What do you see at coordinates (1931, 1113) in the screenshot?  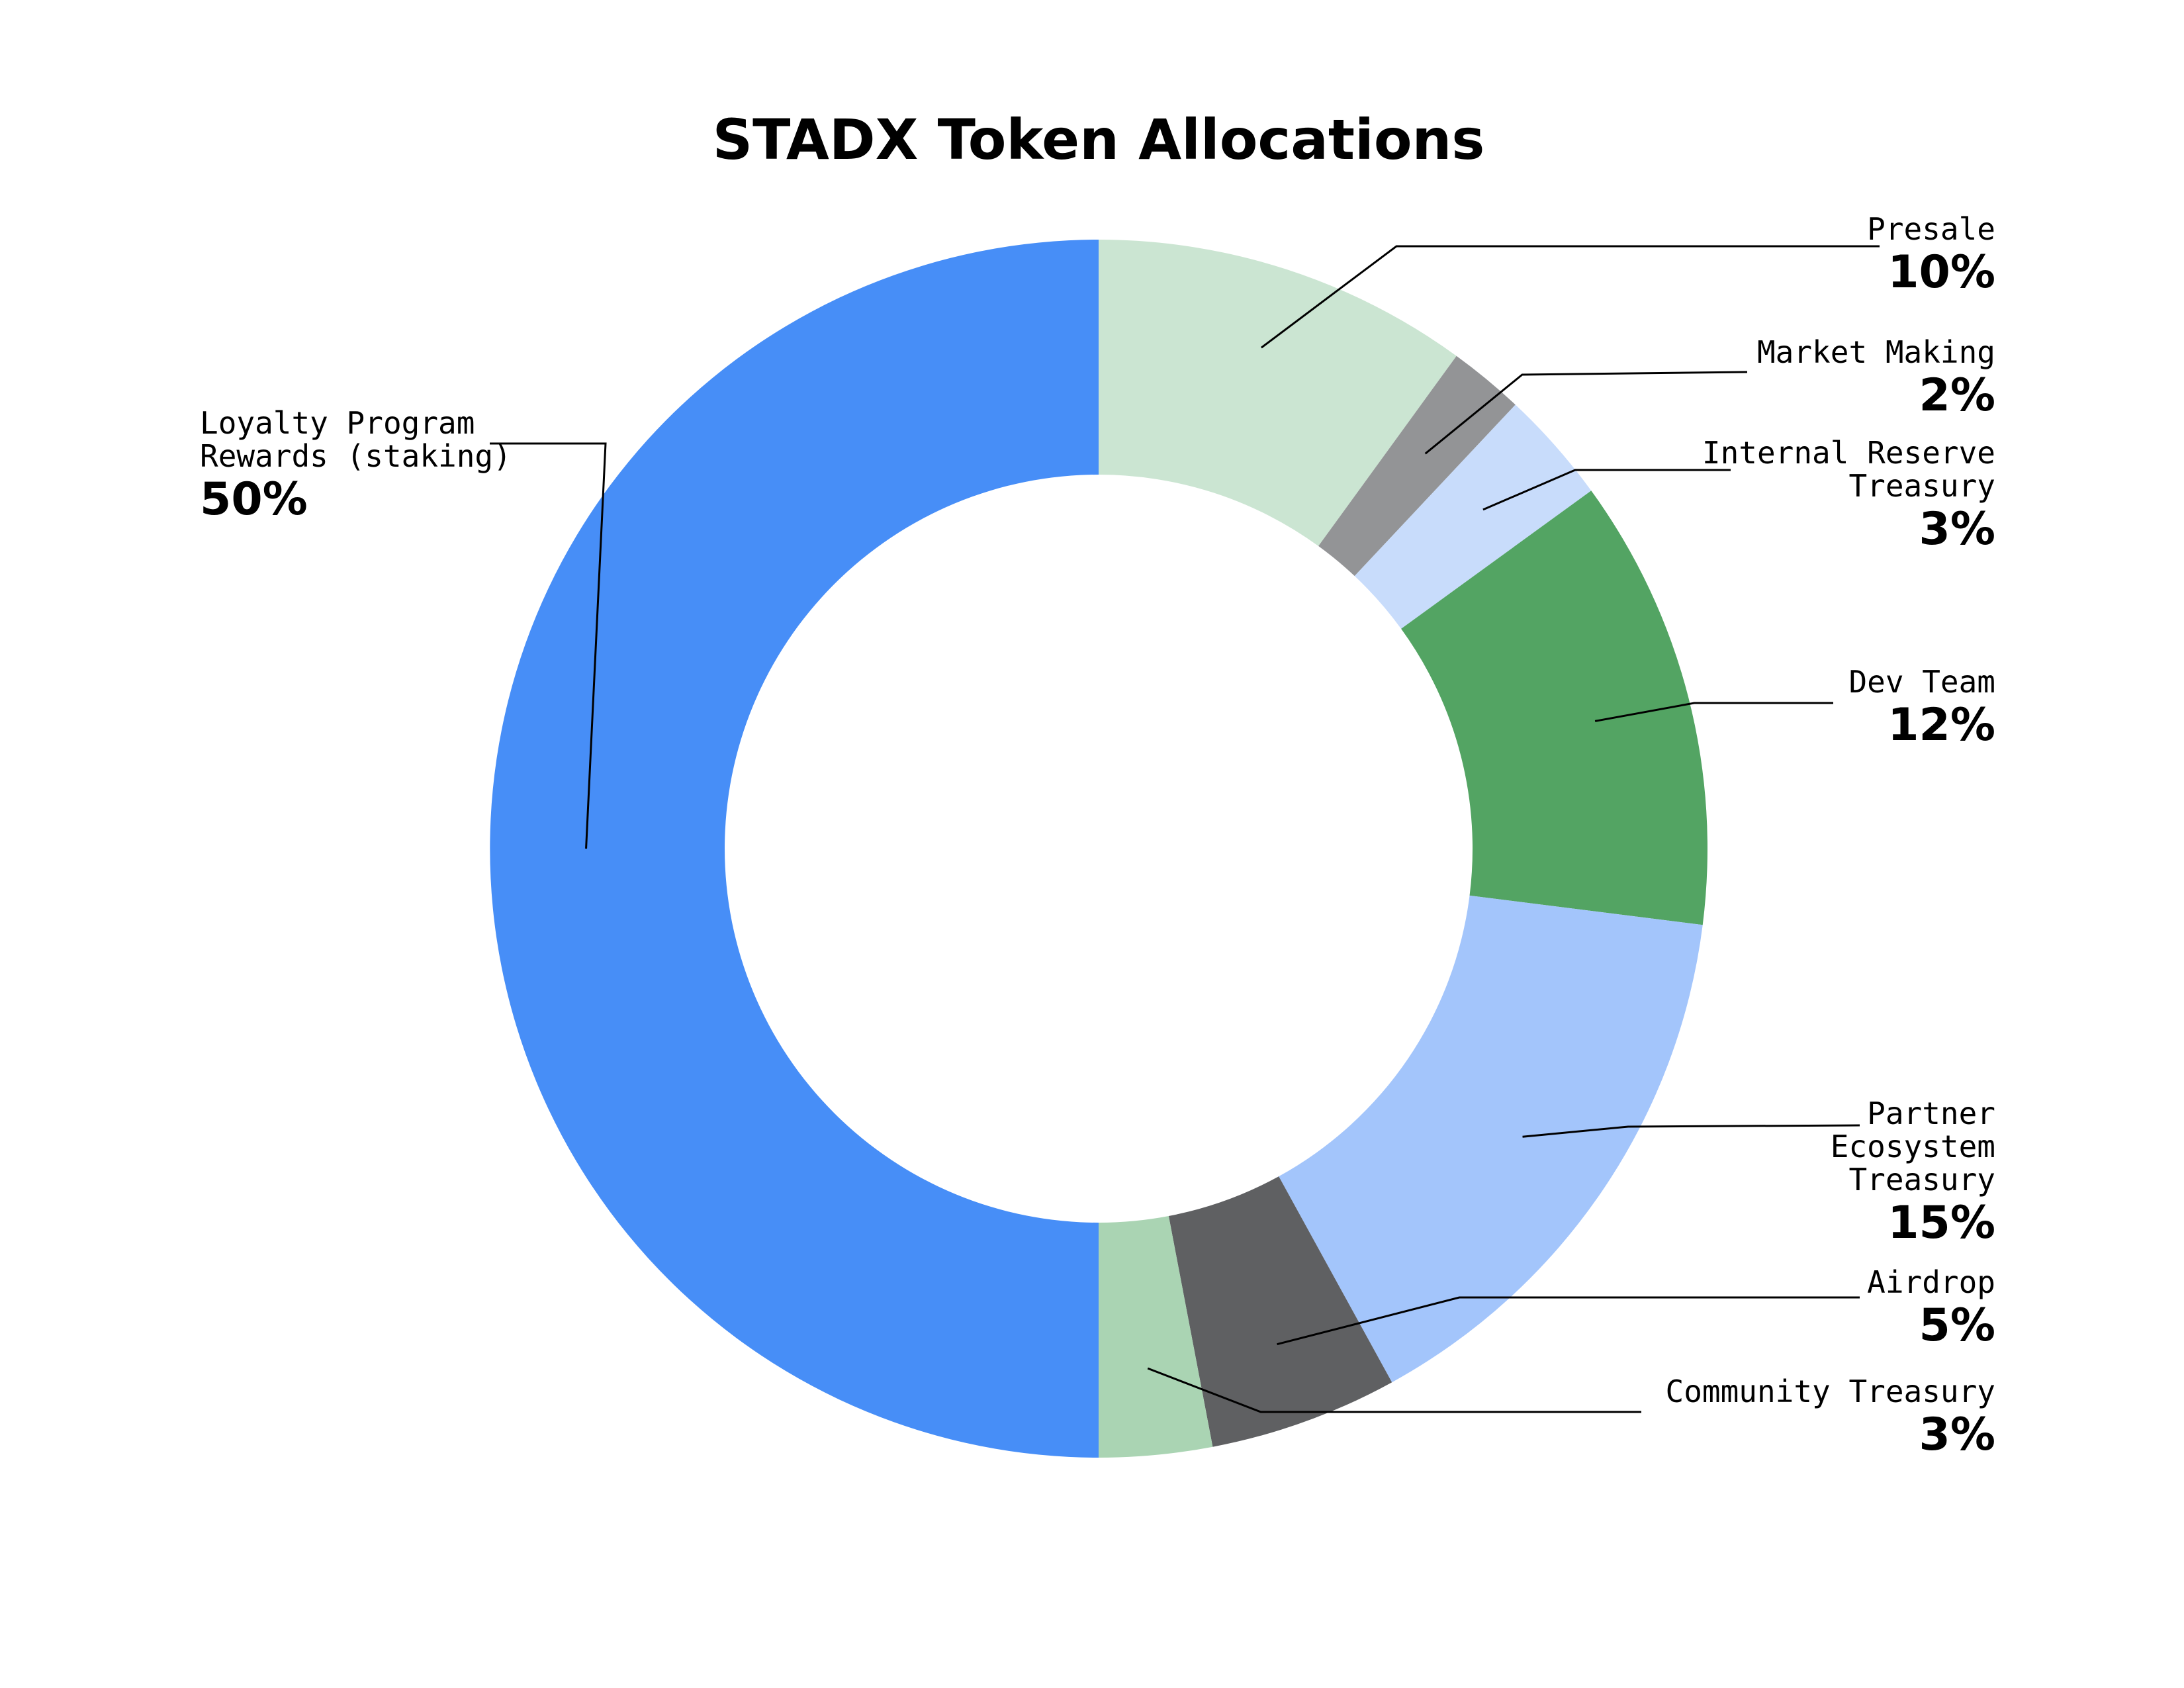 I see `slice-label-4-line-0: Partner` at bounding box center [1931, 1113].